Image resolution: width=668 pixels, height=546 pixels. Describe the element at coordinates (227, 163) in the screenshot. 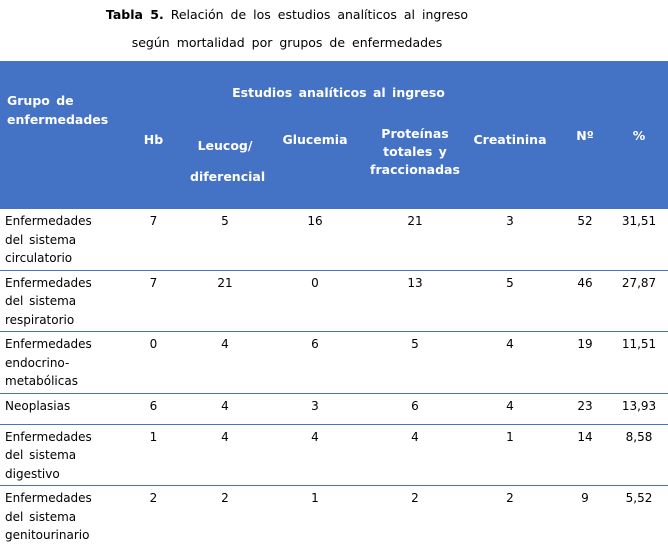

I see `column-header-leucog: Leucog/ diferencial` at that location.